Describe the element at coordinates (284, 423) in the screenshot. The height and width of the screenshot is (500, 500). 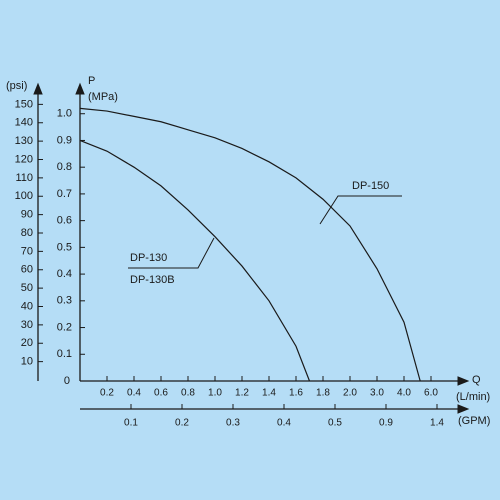
I see `x2-tick-label: 0.4` at that location.